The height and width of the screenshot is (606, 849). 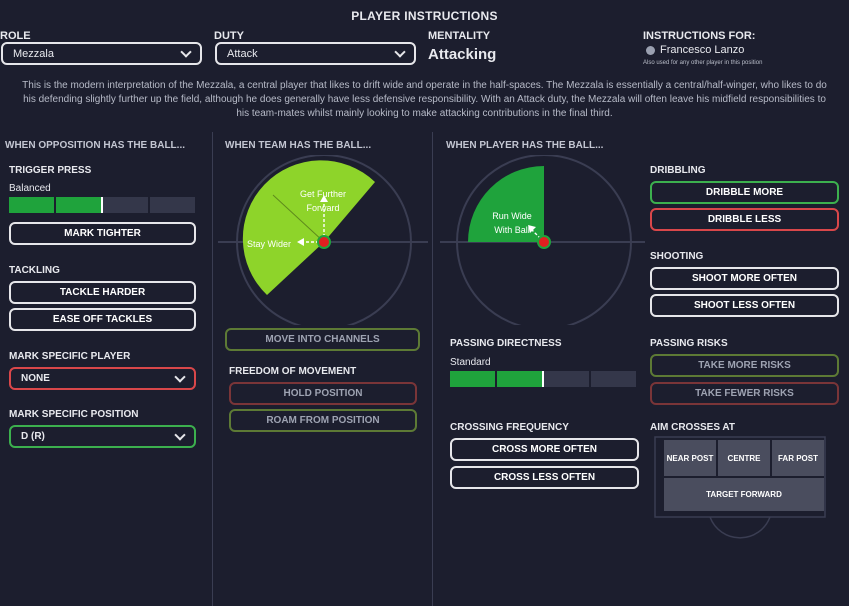 I want to click on dribble-less-button: DRIBBLE LESS, so click(x=744, y=219).